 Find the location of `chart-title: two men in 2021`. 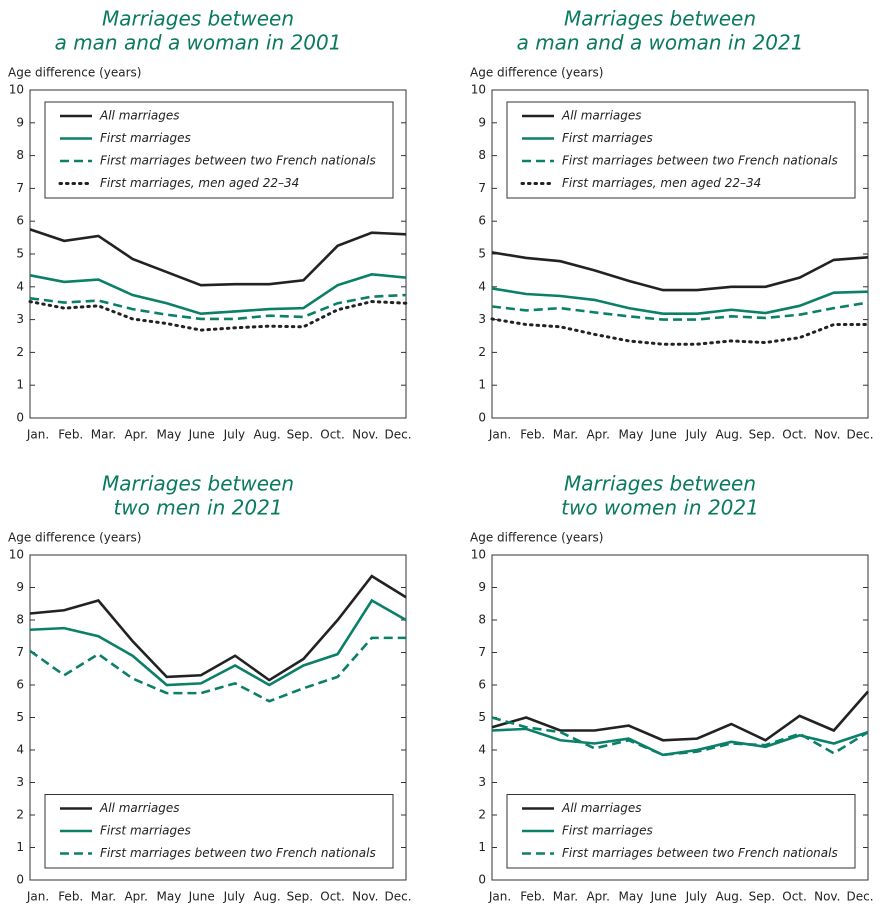

chart-title: two men in 2021 is located at coordinates (197, 508).